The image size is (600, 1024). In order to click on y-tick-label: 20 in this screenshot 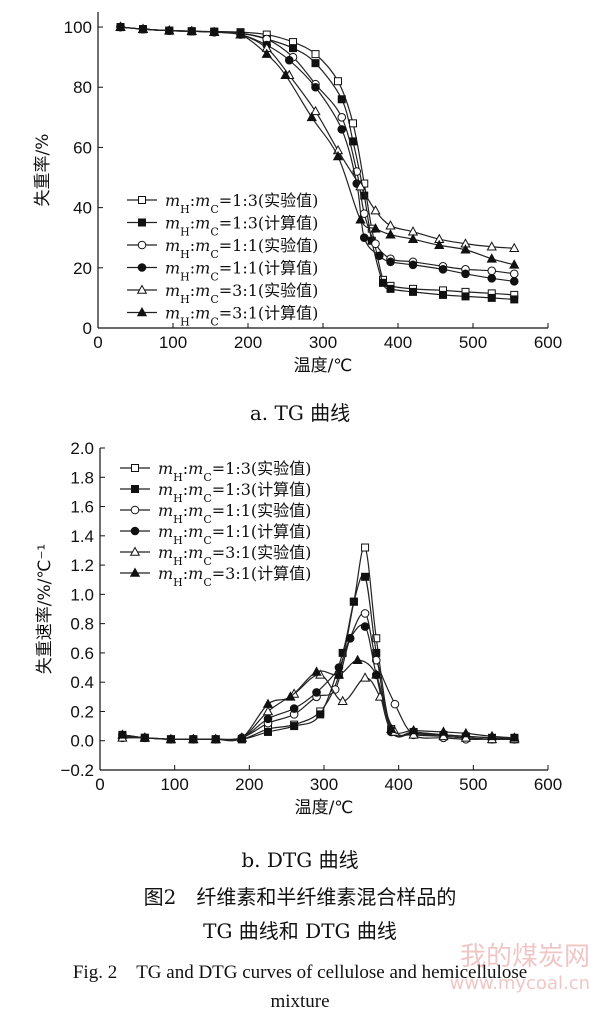, I will do `click(82, 268)`.